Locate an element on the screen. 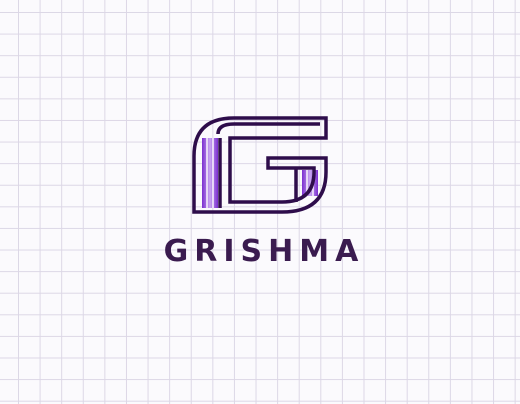 Image resolution: width=520 pixels, height=404 pixels. brand-name: GRISHMA is located at coordinates (264, 251).